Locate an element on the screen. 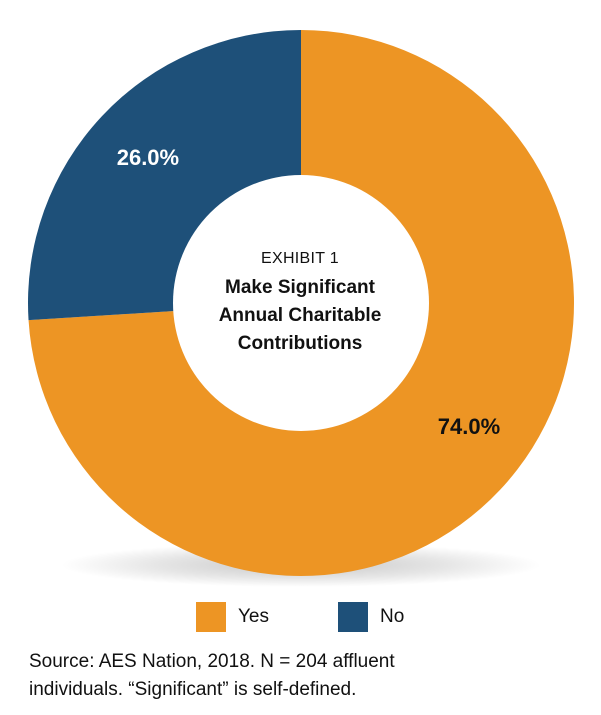  legend-label-yes: Yes is located at coordinates (253, 616).